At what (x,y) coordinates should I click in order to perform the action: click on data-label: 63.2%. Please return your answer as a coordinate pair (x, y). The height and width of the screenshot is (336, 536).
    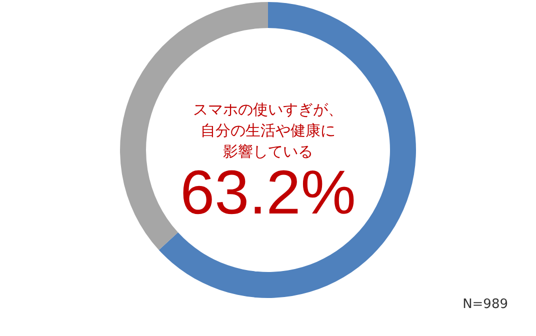
    Looking at the image, I should click on (268, 193).